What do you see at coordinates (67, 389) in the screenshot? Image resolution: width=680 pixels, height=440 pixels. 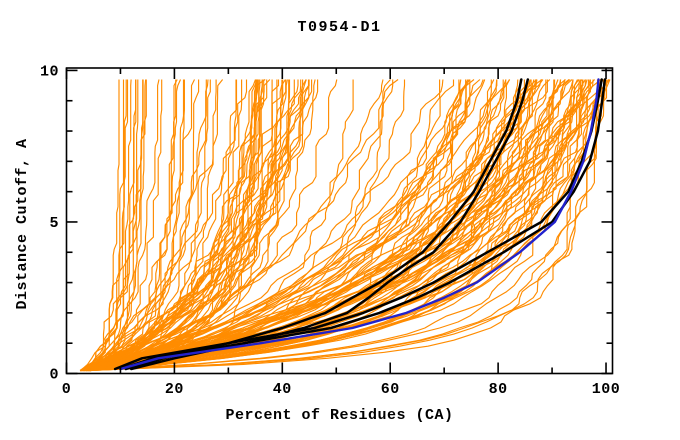 I see `x-tick-label: 0` at bounding box center [67, 389].